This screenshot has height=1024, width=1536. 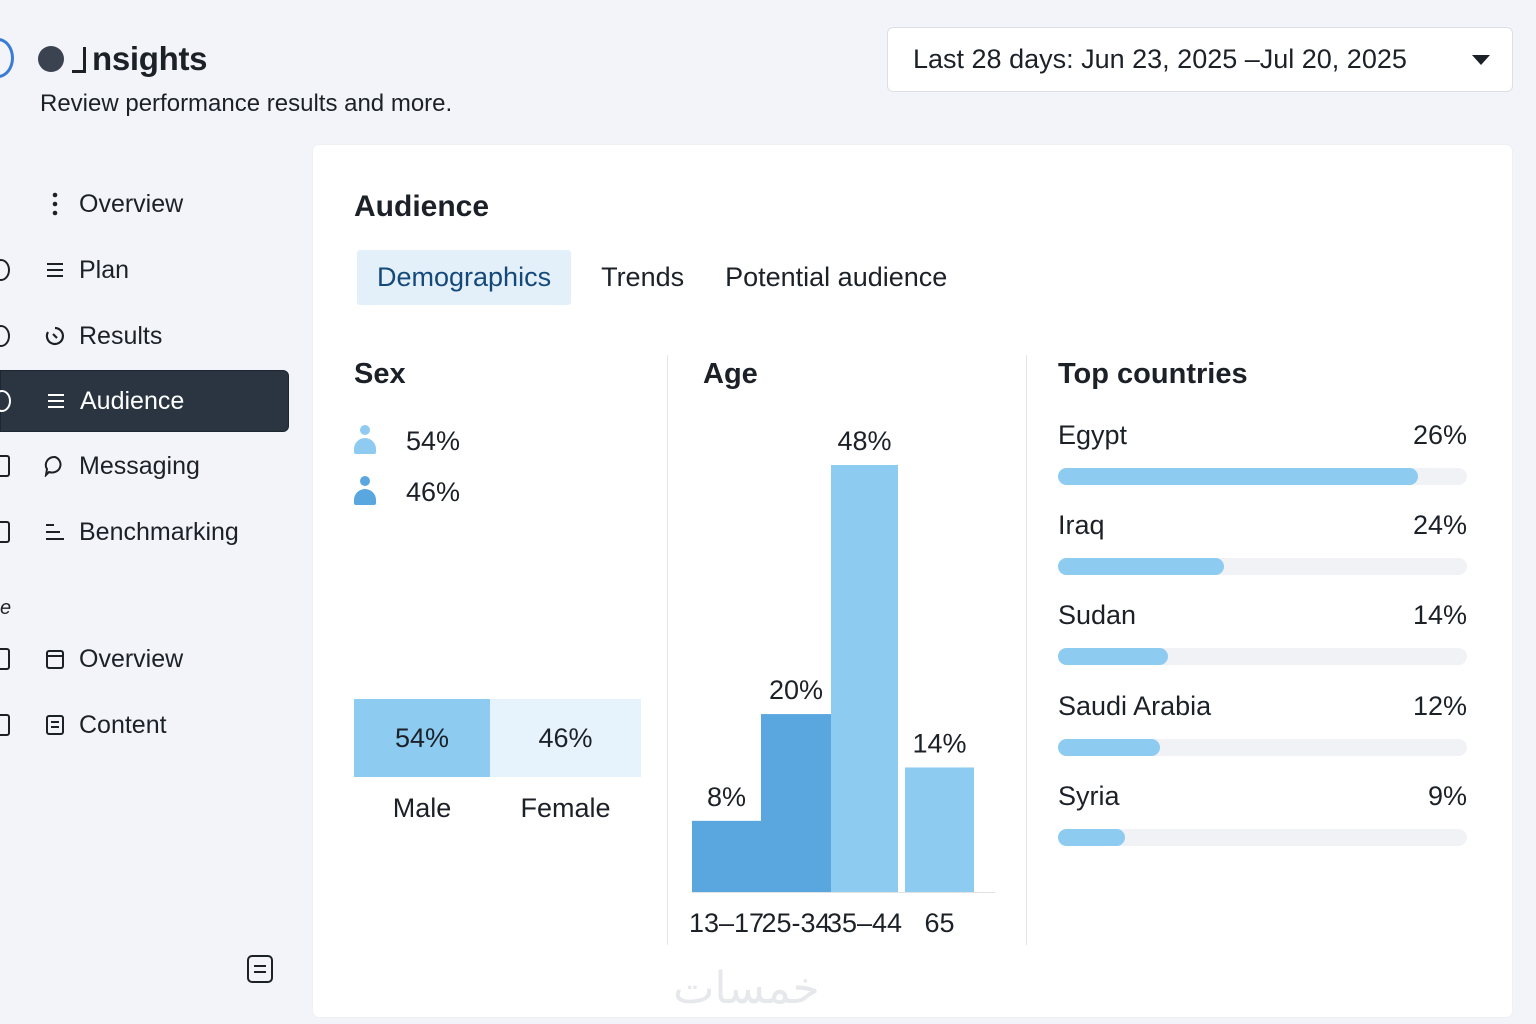 I want to click on sidebar-item-audience: Audience, so click(x=144, y=401).